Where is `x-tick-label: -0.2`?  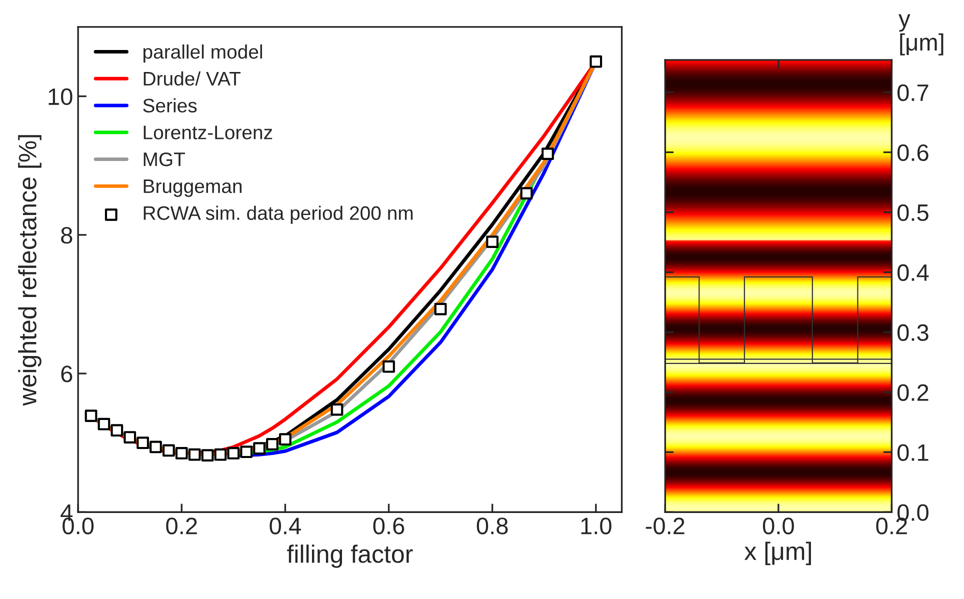
x-tick-label: -0.2 is located at coordinates (665, 526).